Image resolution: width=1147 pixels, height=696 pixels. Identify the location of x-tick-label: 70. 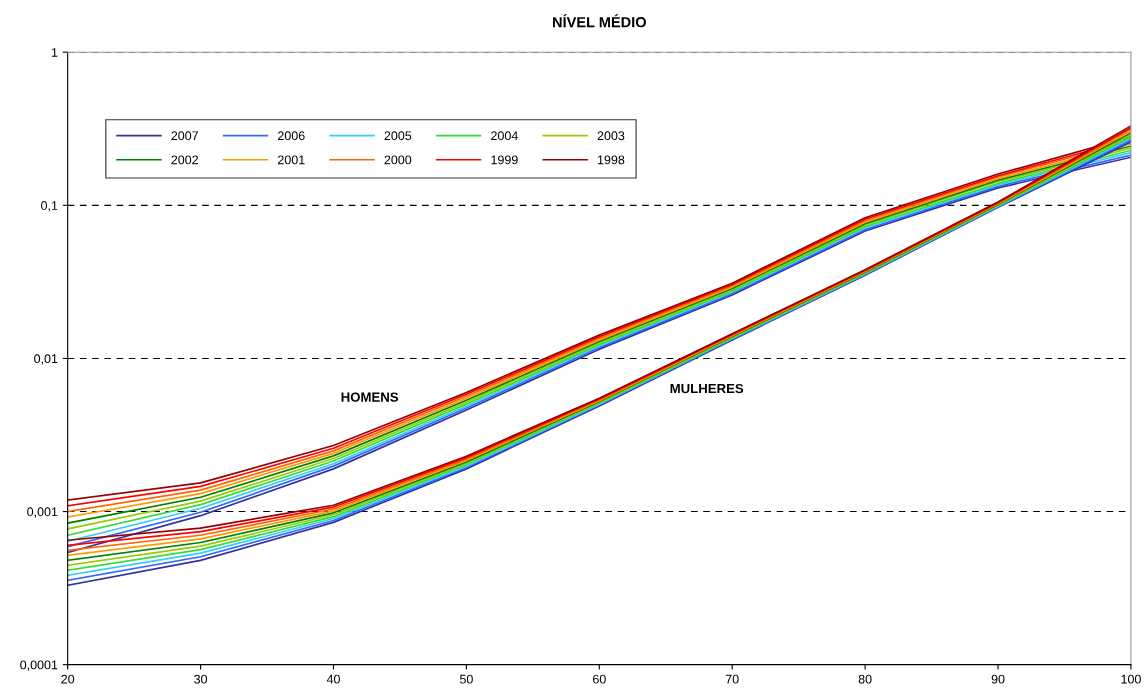
(732, 679).